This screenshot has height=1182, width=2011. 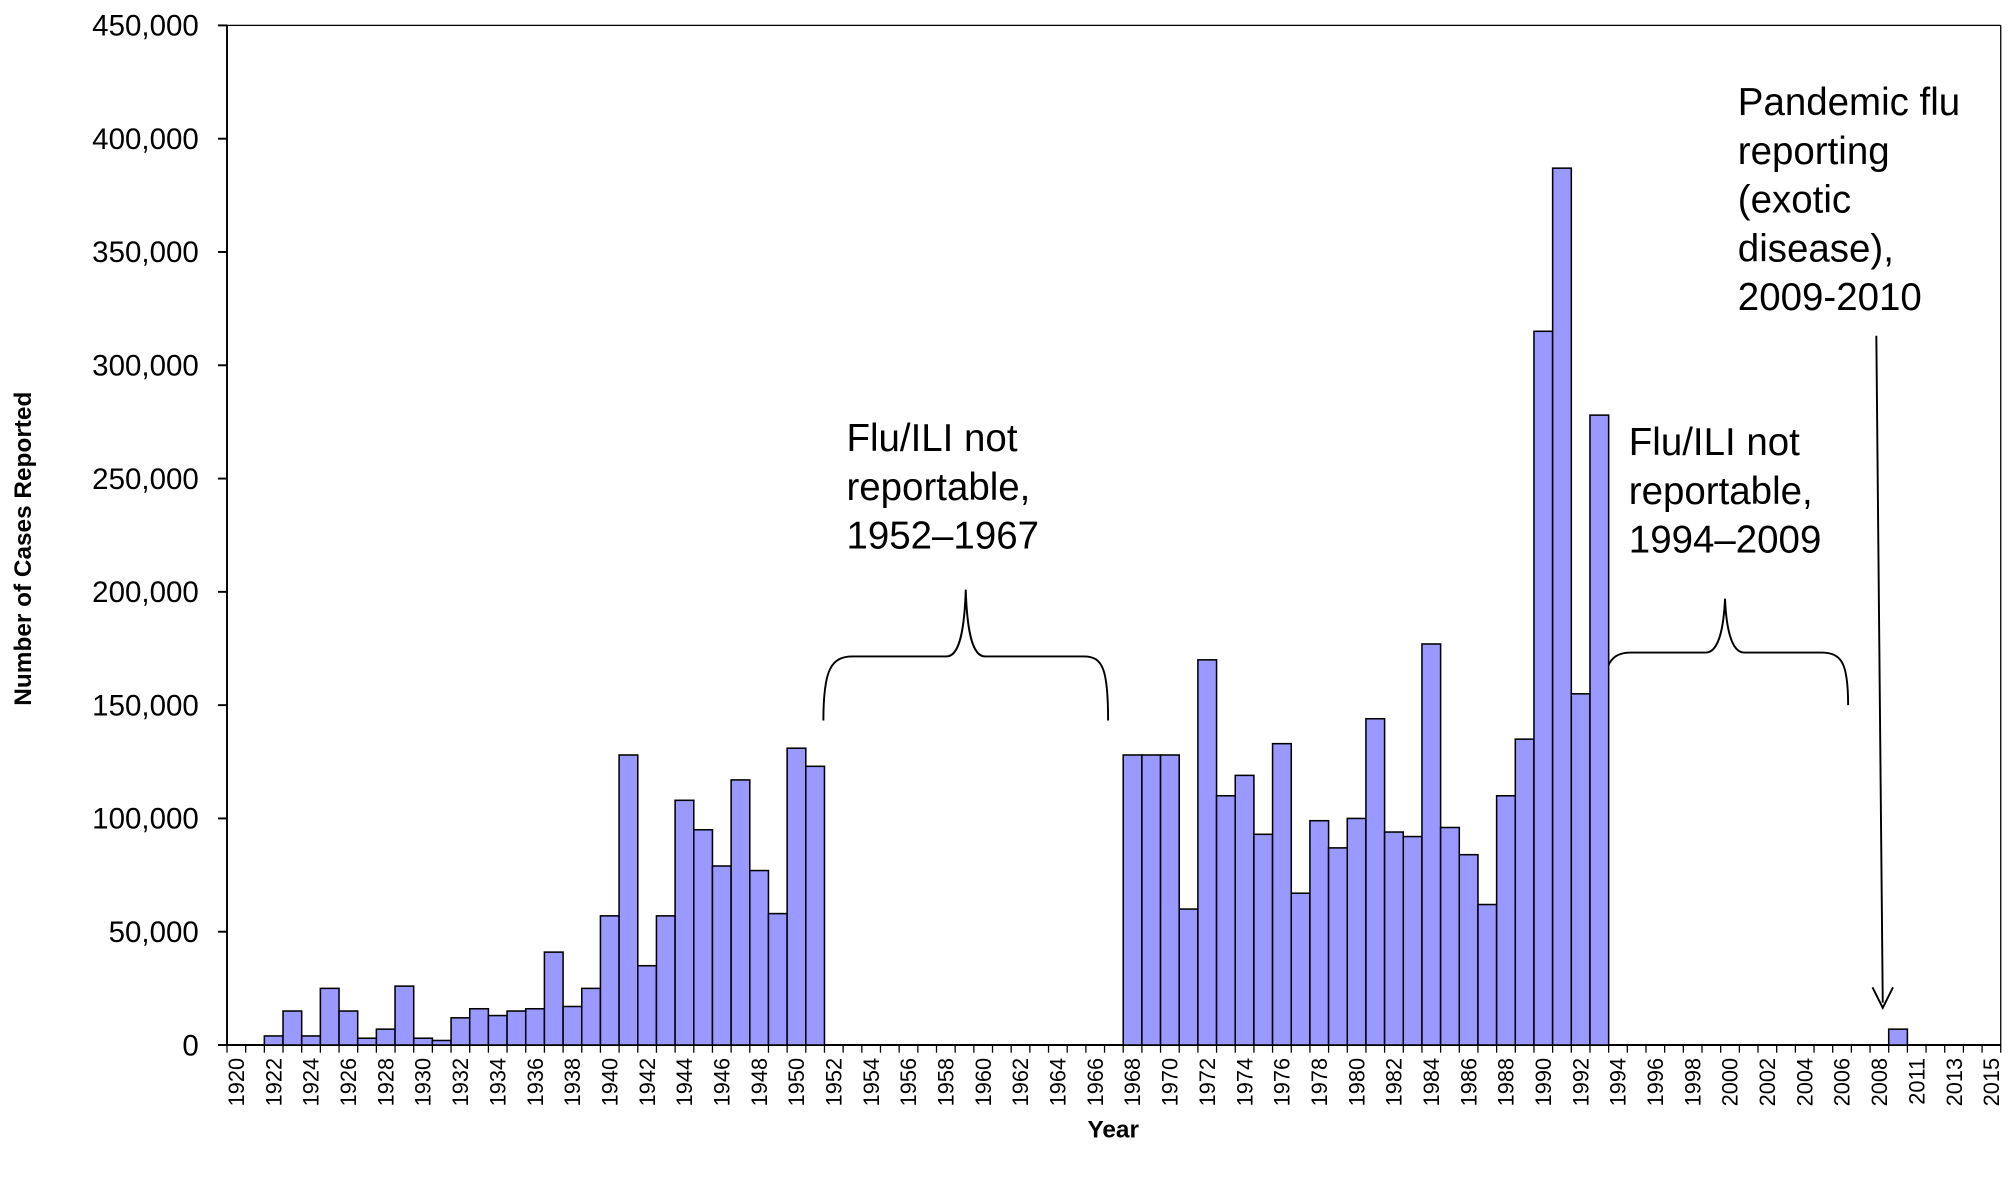 I want to click on y-tick-label: 450,000, so click(x=145, y=26).